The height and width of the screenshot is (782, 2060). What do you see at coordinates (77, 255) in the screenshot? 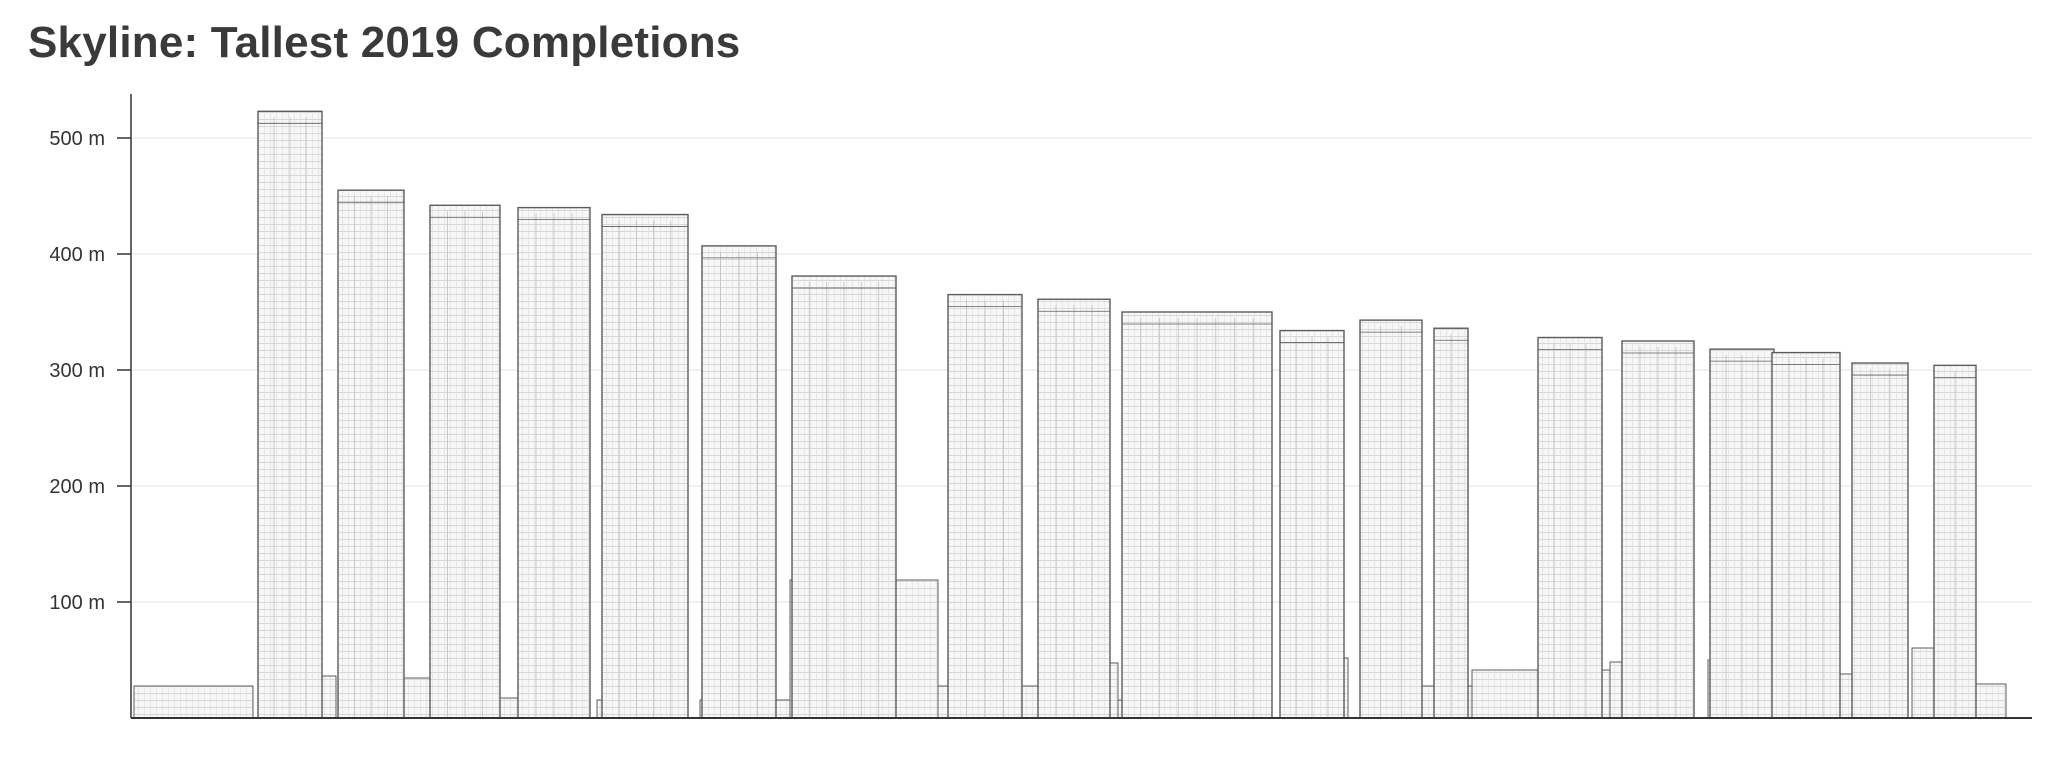
I see `y-tick-label: 400 m` at bounding box center [77, 255].